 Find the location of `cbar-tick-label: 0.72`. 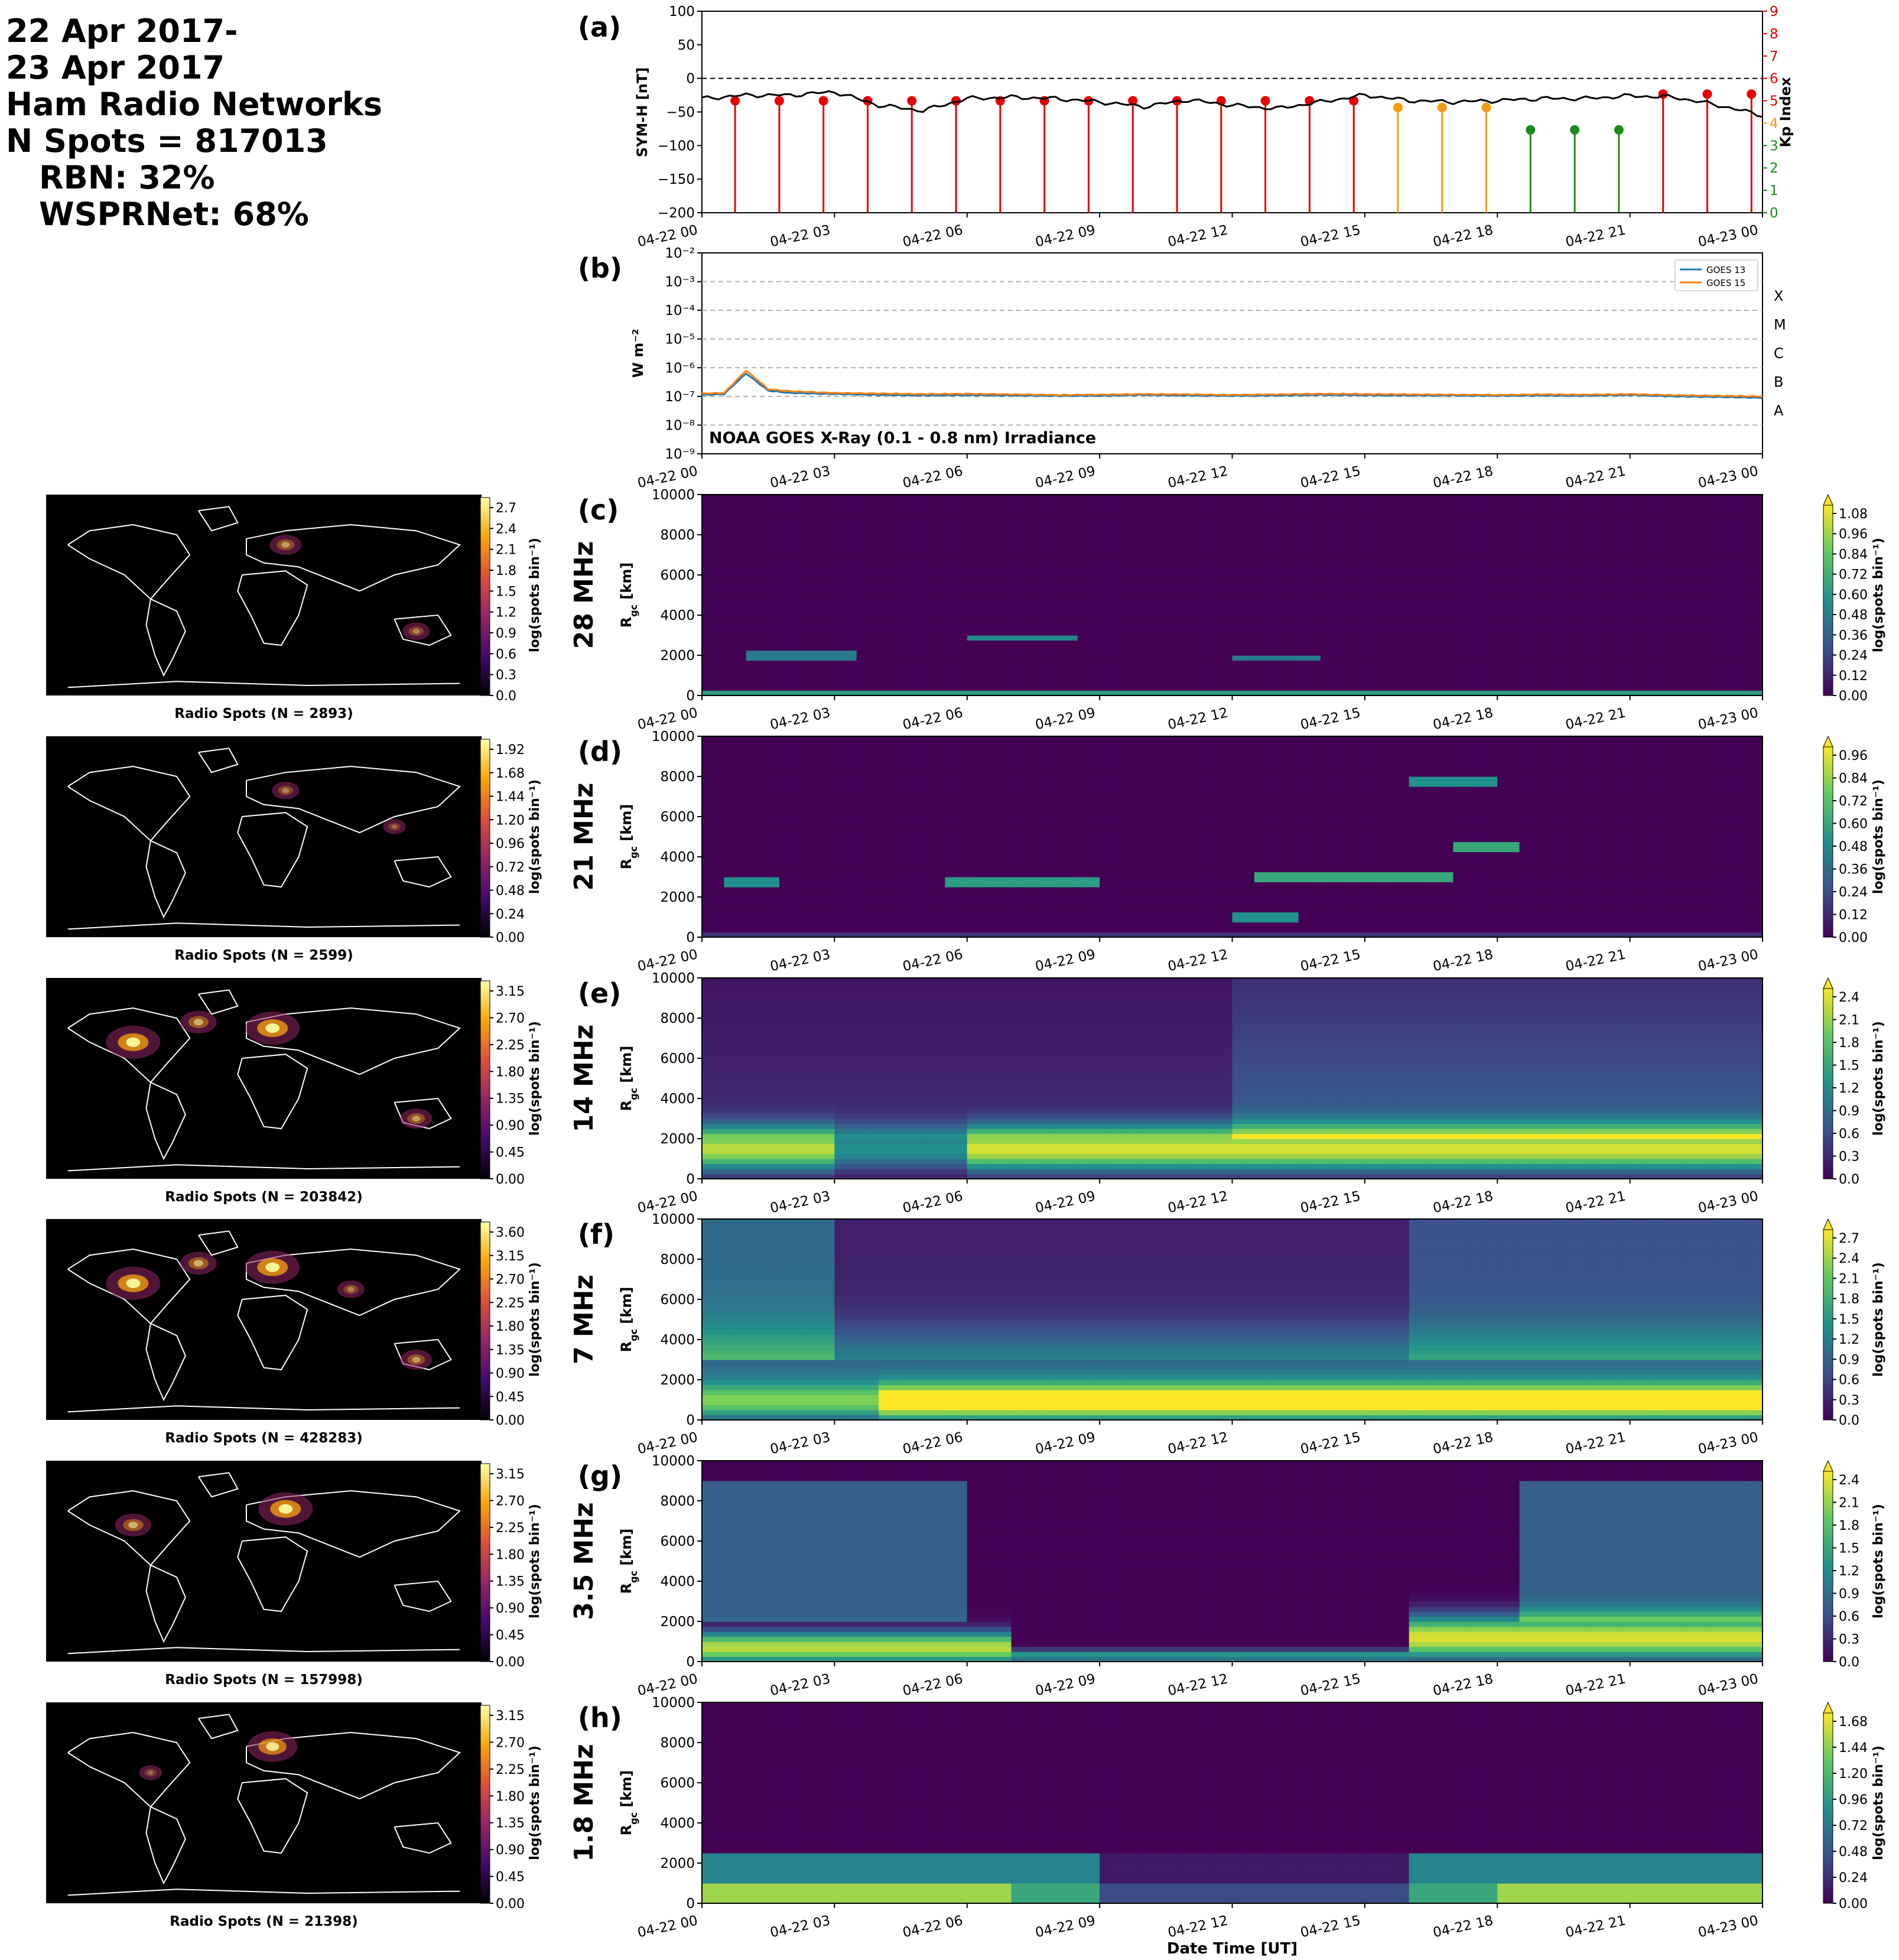

cbar-tick-label: 0.72 is located at coordinates (1853, 575).